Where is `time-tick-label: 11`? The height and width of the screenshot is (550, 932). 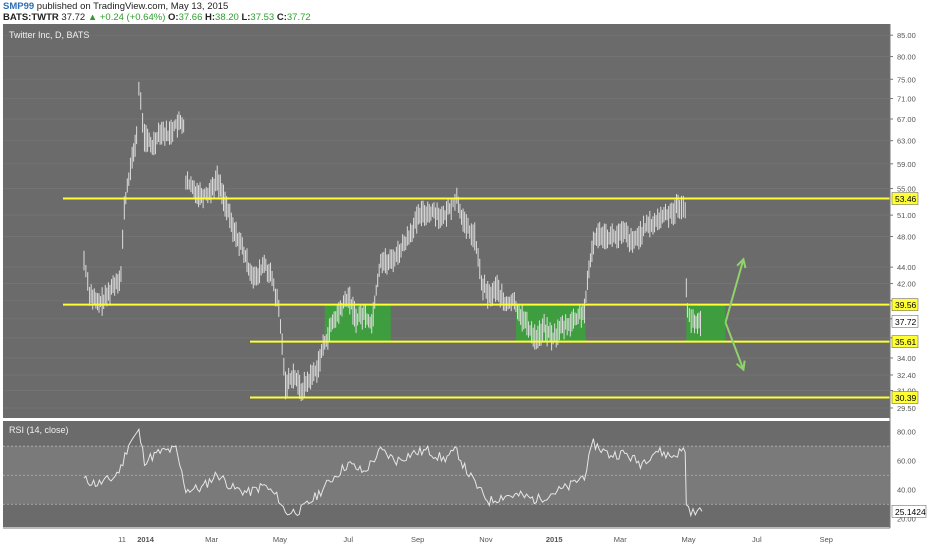 time-tick-label: 11 is located at coordinates (122, 539).